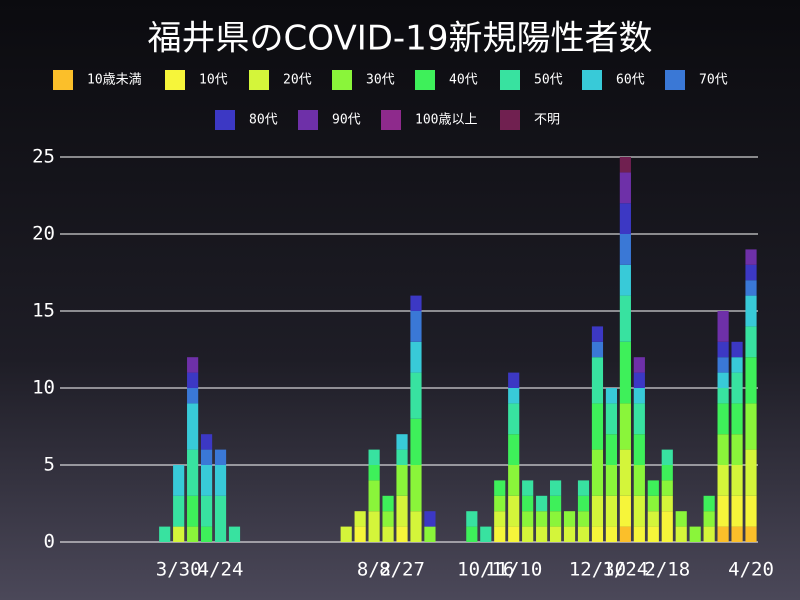  I want to click on y-tick-label: 25, so click(43, 157).